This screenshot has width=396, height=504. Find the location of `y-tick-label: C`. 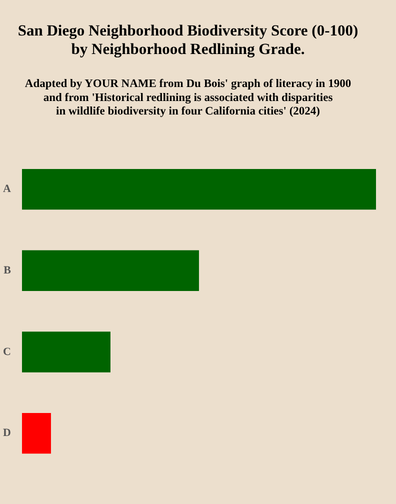

y-tick-label: C is located at coordinates (6, 352).